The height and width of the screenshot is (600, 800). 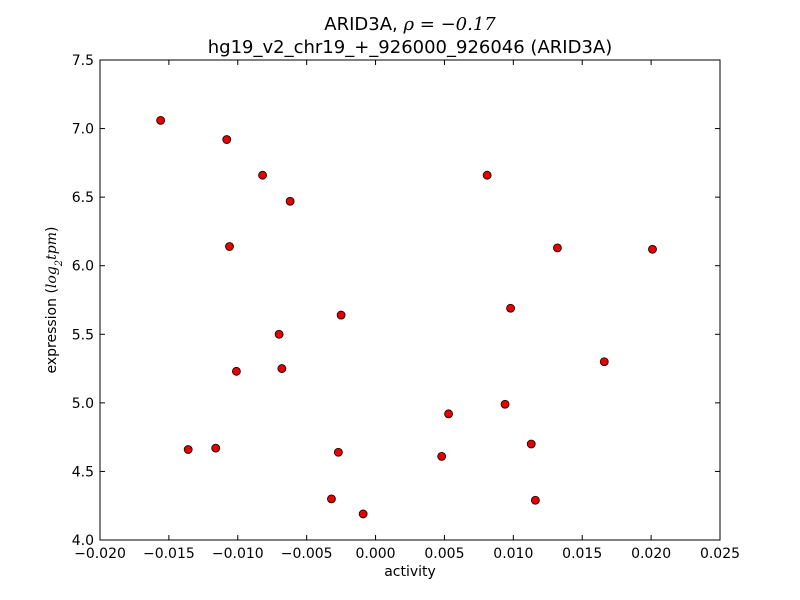 I want to click on x-tick-label: −0.005, so click(x=307, y=554).